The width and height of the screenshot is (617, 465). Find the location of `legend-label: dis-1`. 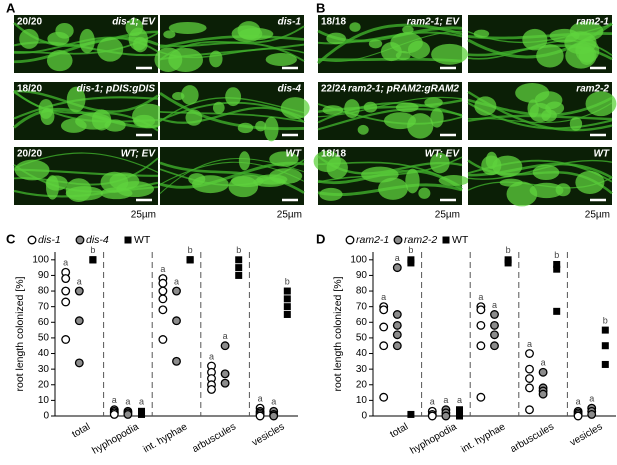

legend-label: dis-1 is located at coordinates (49, 240).